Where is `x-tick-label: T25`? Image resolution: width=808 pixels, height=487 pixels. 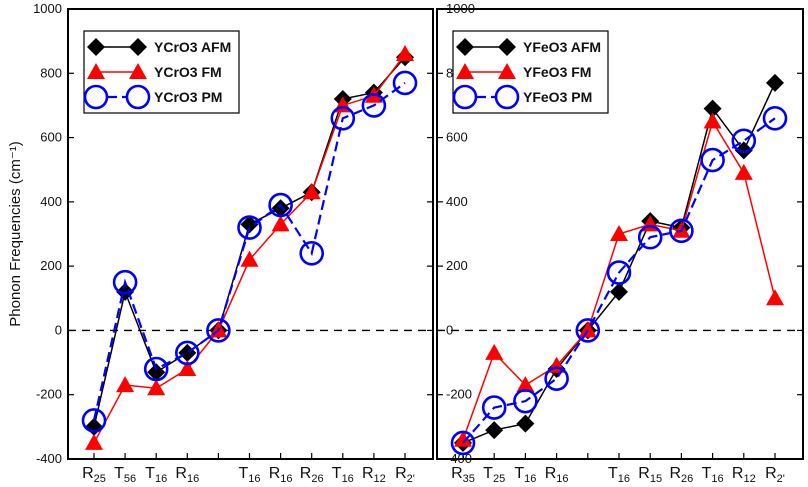
x-tick-label: T25 is located at coordinates (494, 475).